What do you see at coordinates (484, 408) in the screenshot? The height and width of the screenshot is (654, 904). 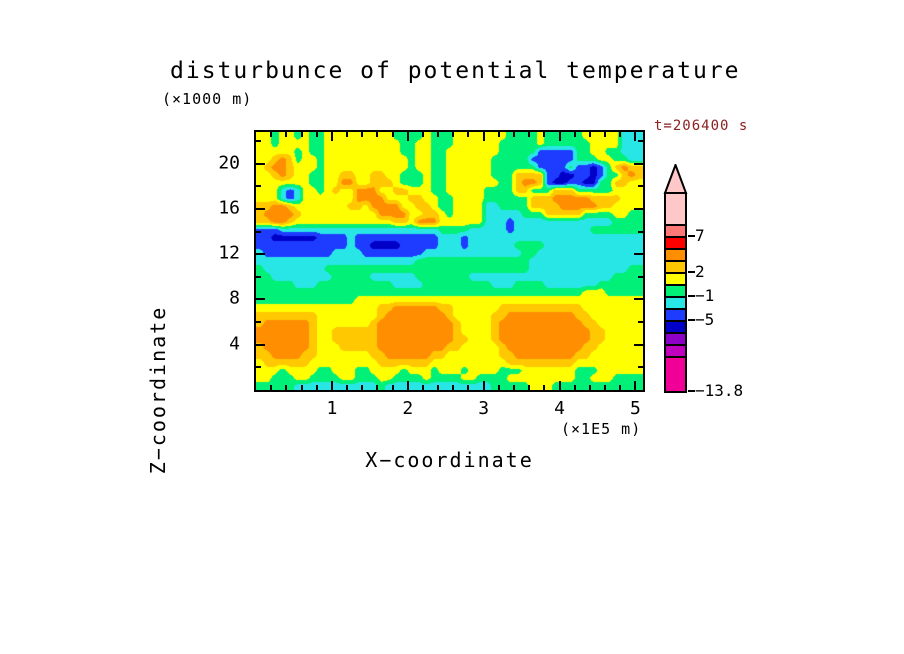 I see `x-tick-label: 3` at bounding box center [484, 408].